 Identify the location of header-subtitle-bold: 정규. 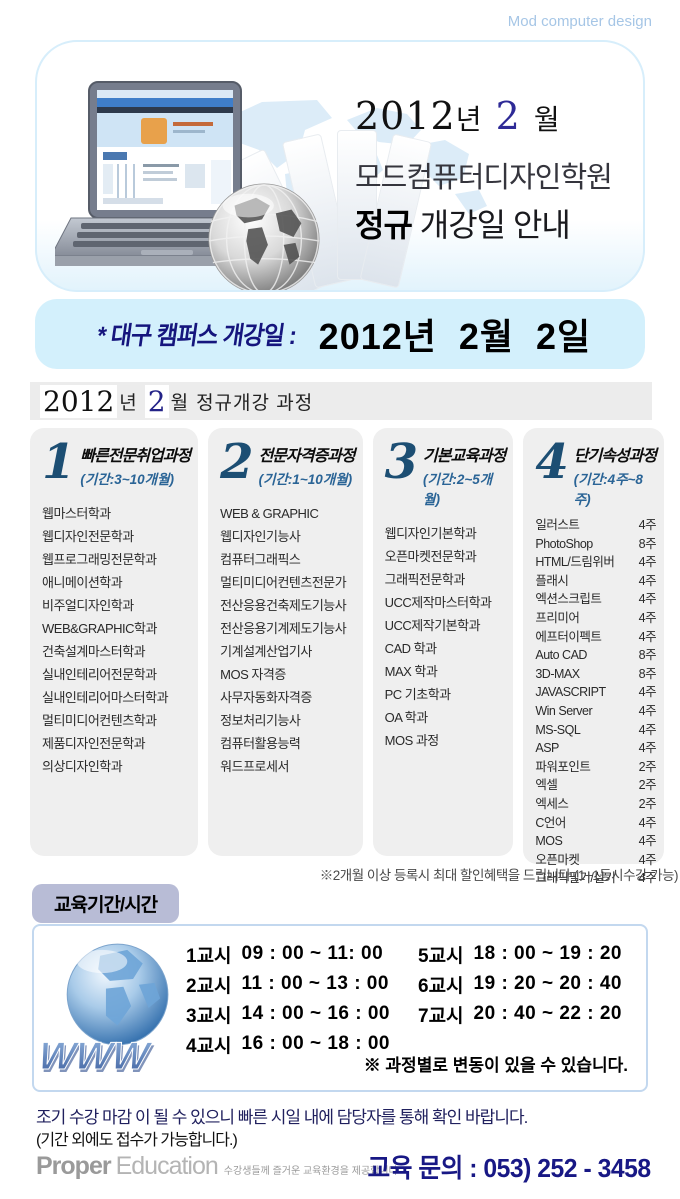
(384, 225).